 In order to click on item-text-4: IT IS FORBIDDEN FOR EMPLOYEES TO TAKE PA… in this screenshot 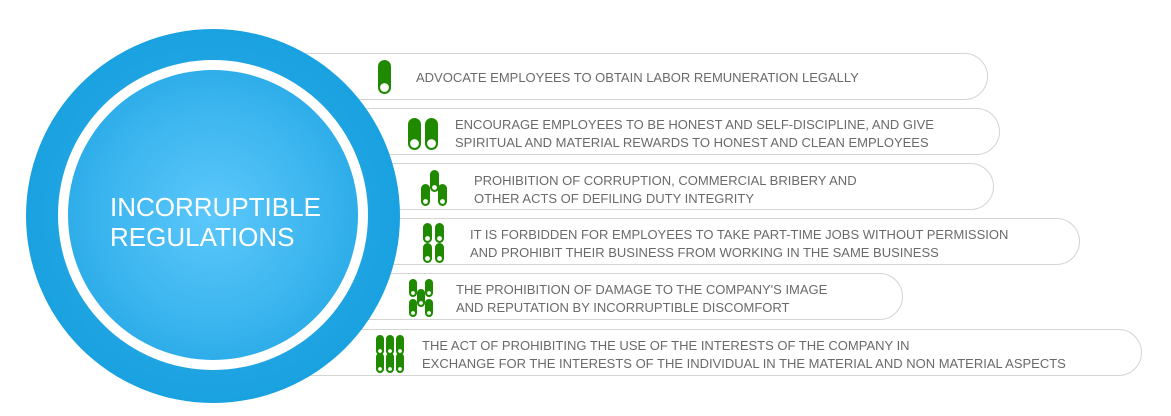, I will do `click(739, 243)`.